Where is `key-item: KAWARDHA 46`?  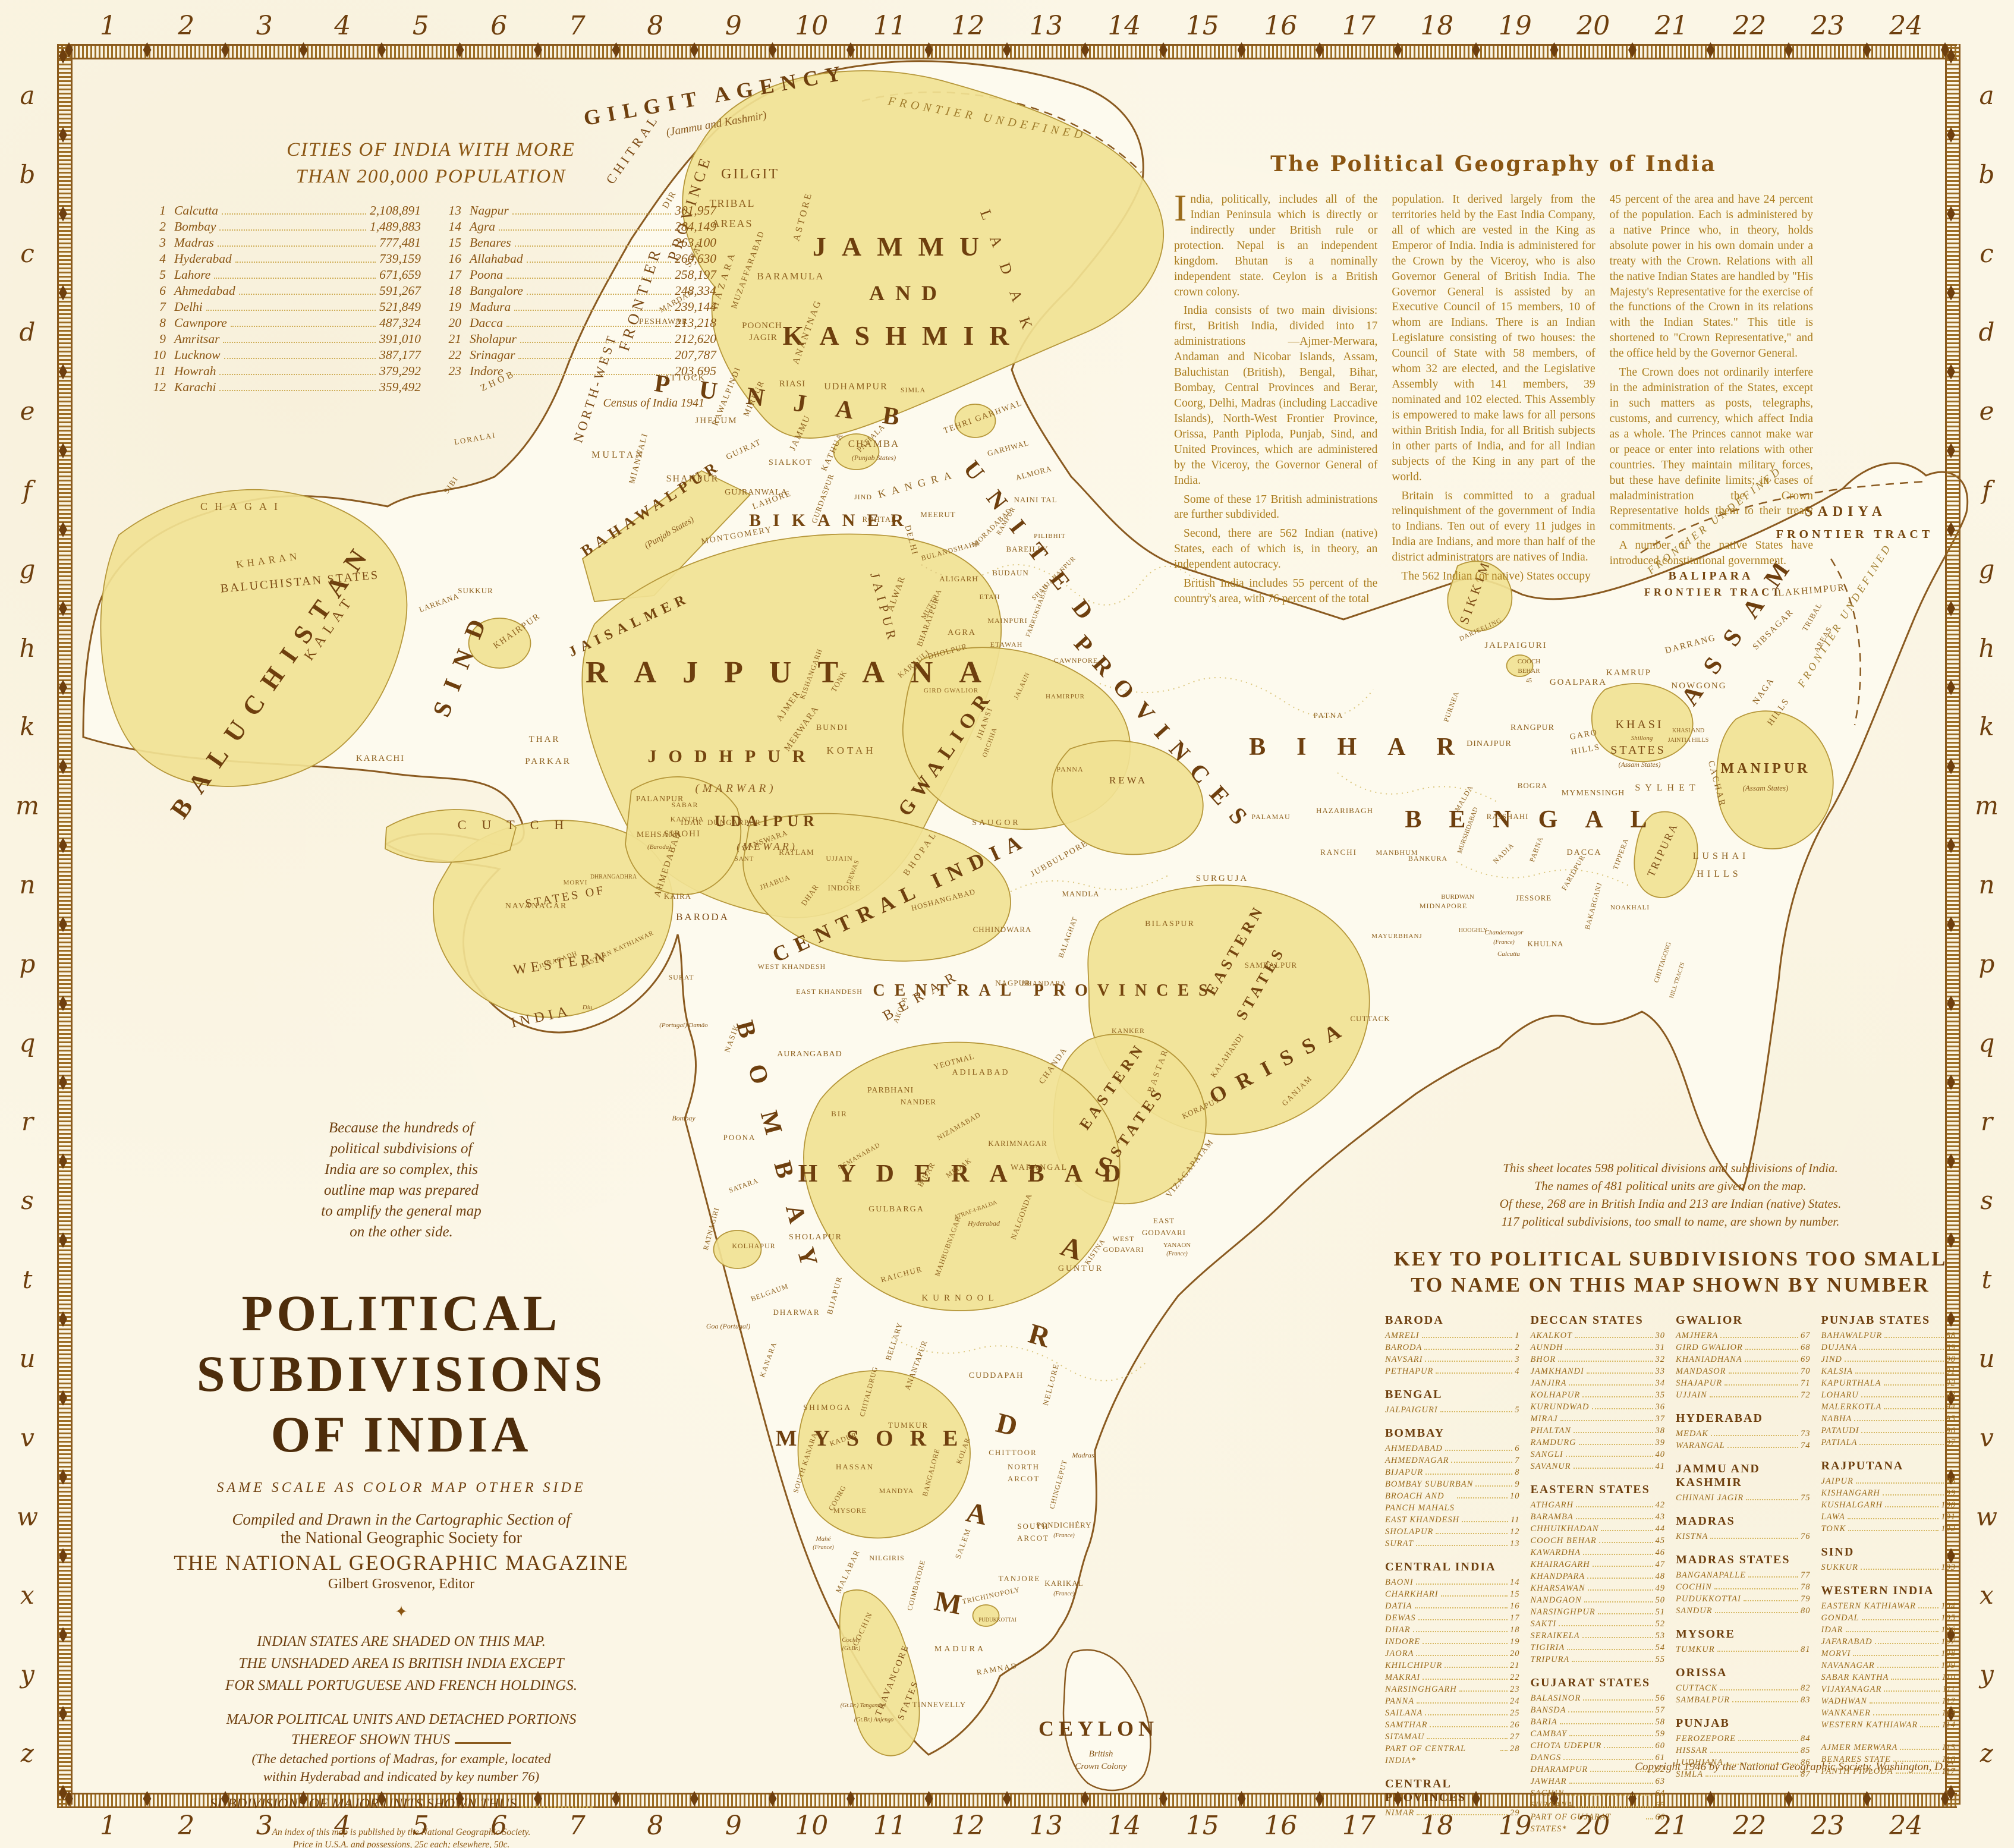
key-item: KAWARDHA 46 is located at coordinates (1597, 1552).